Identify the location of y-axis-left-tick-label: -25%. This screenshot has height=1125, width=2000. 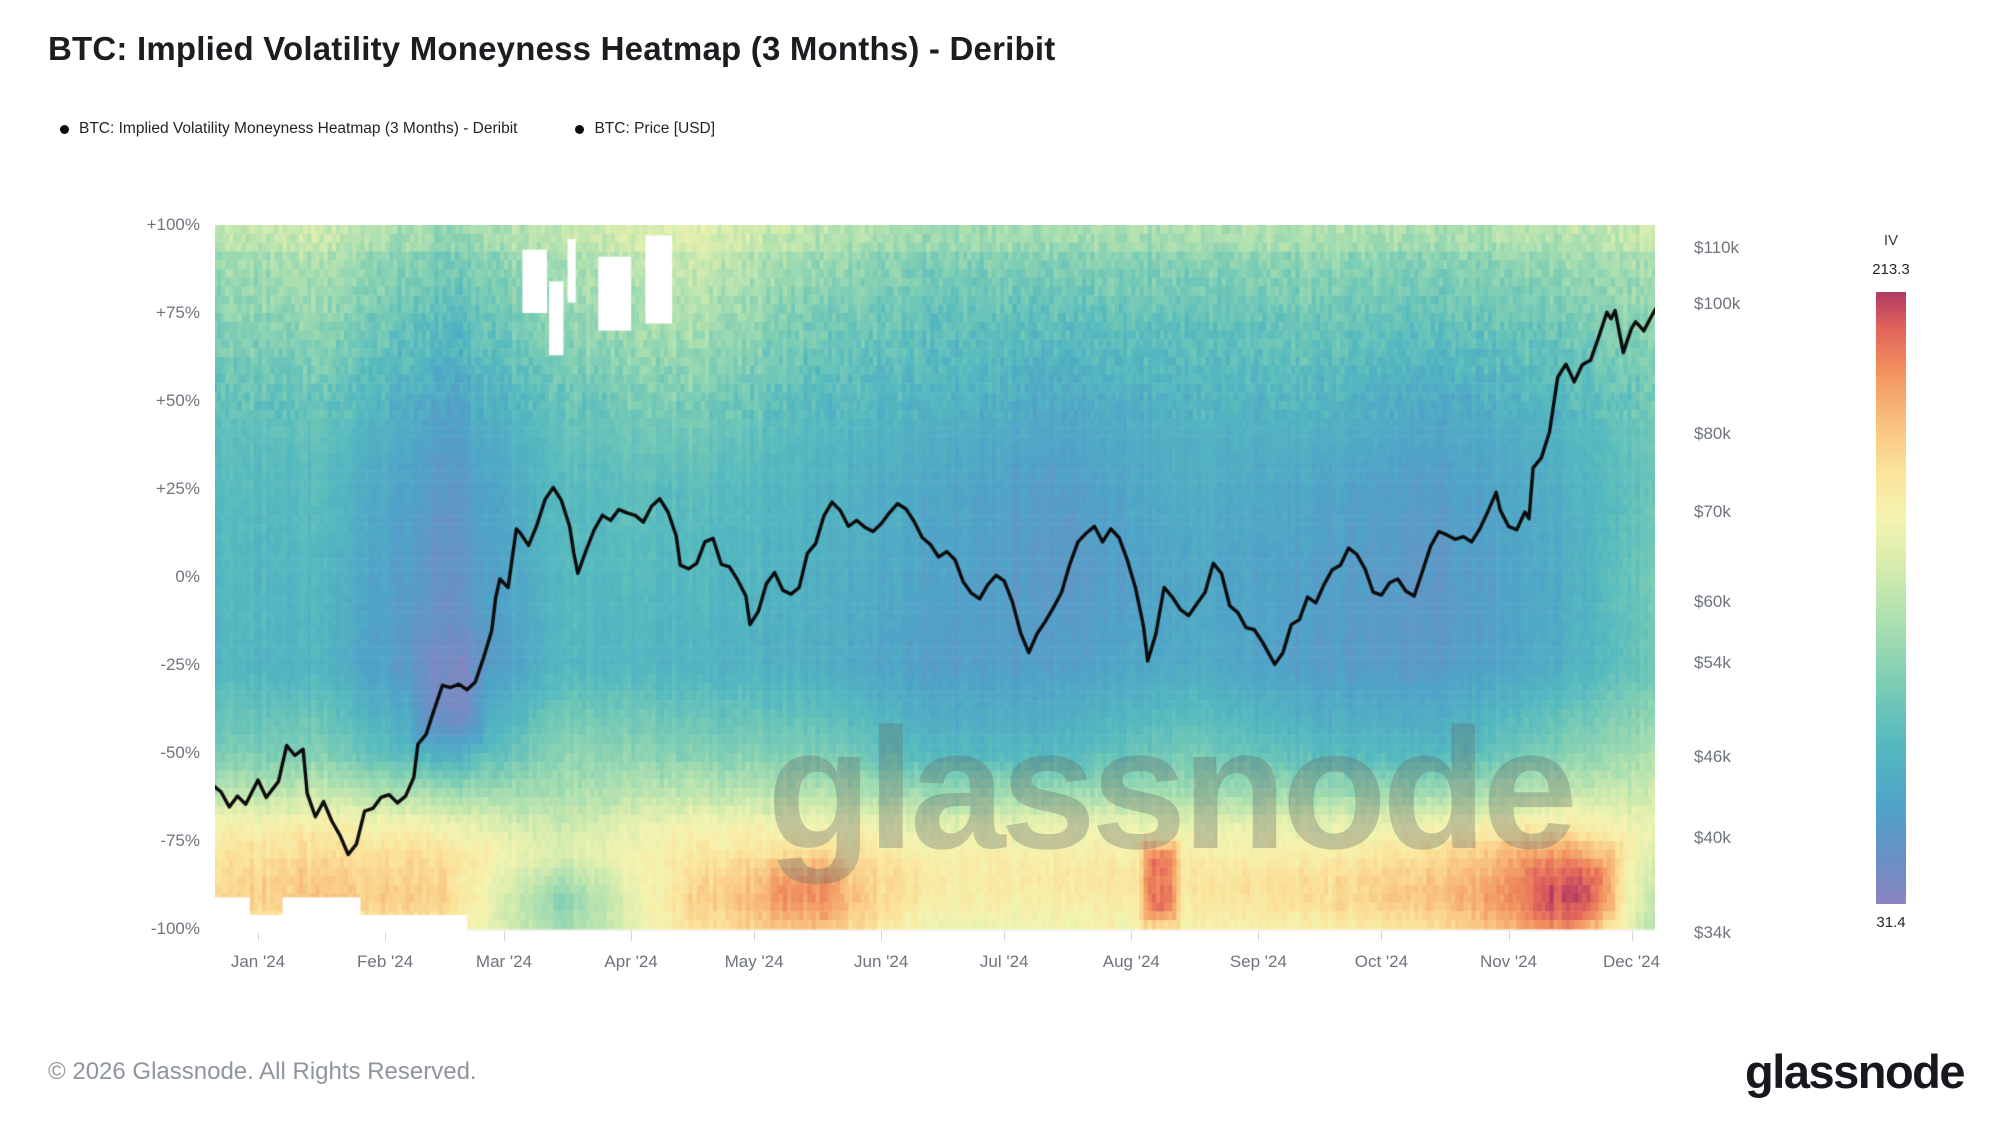
(180, 664).